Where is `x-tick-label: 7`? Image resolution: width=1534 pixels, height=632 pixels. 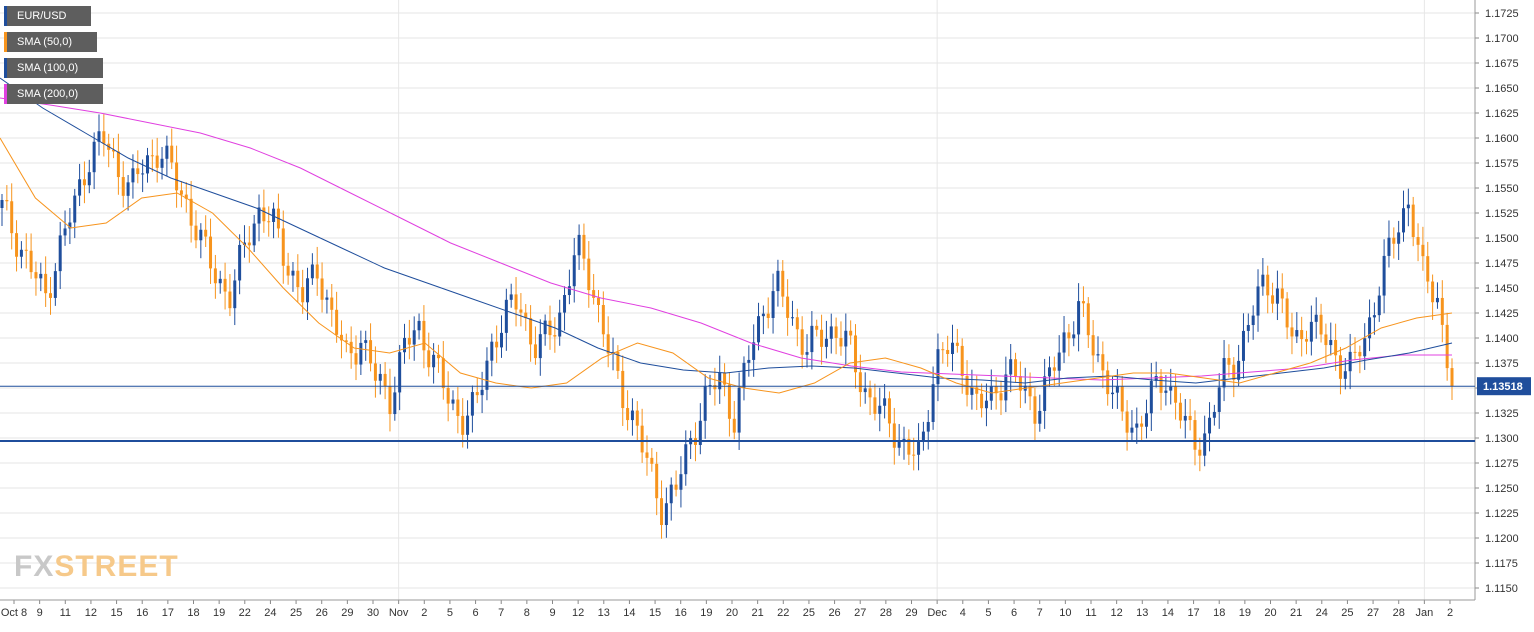
x-tick-label: 7 is located at coordinates (1040, 613).